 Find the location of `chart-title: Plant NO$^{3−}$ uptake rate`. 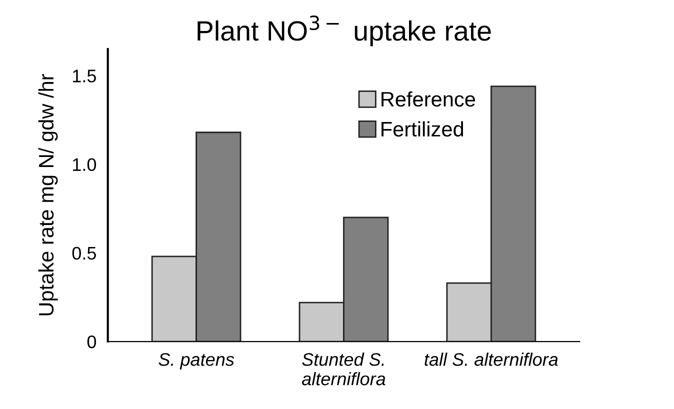

chart-title: Plant NO$^{3−}$ uptake rate is located at coordinates (344, 30).